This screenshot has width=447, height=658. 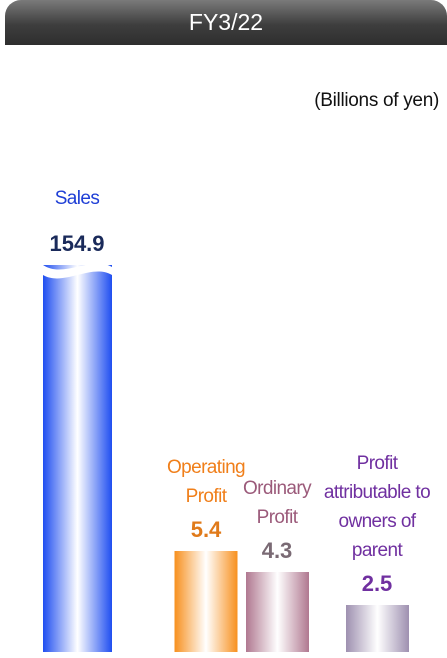 I want to click on column: Operating Profit 5.4, so click(x=206, y=552).